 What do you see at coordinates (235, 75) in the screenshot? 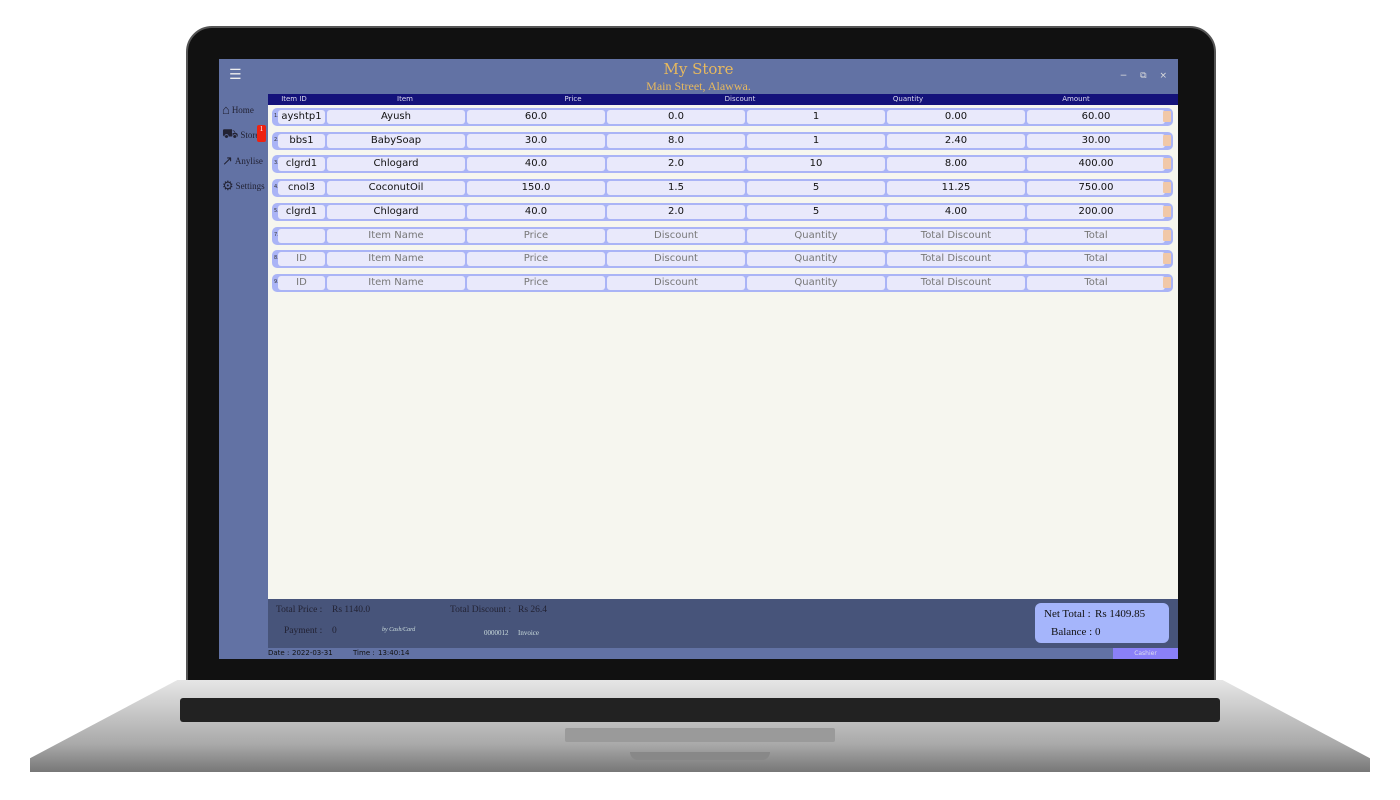
I see `hamburger-icon: ☰` at bounding box center [235, 75].